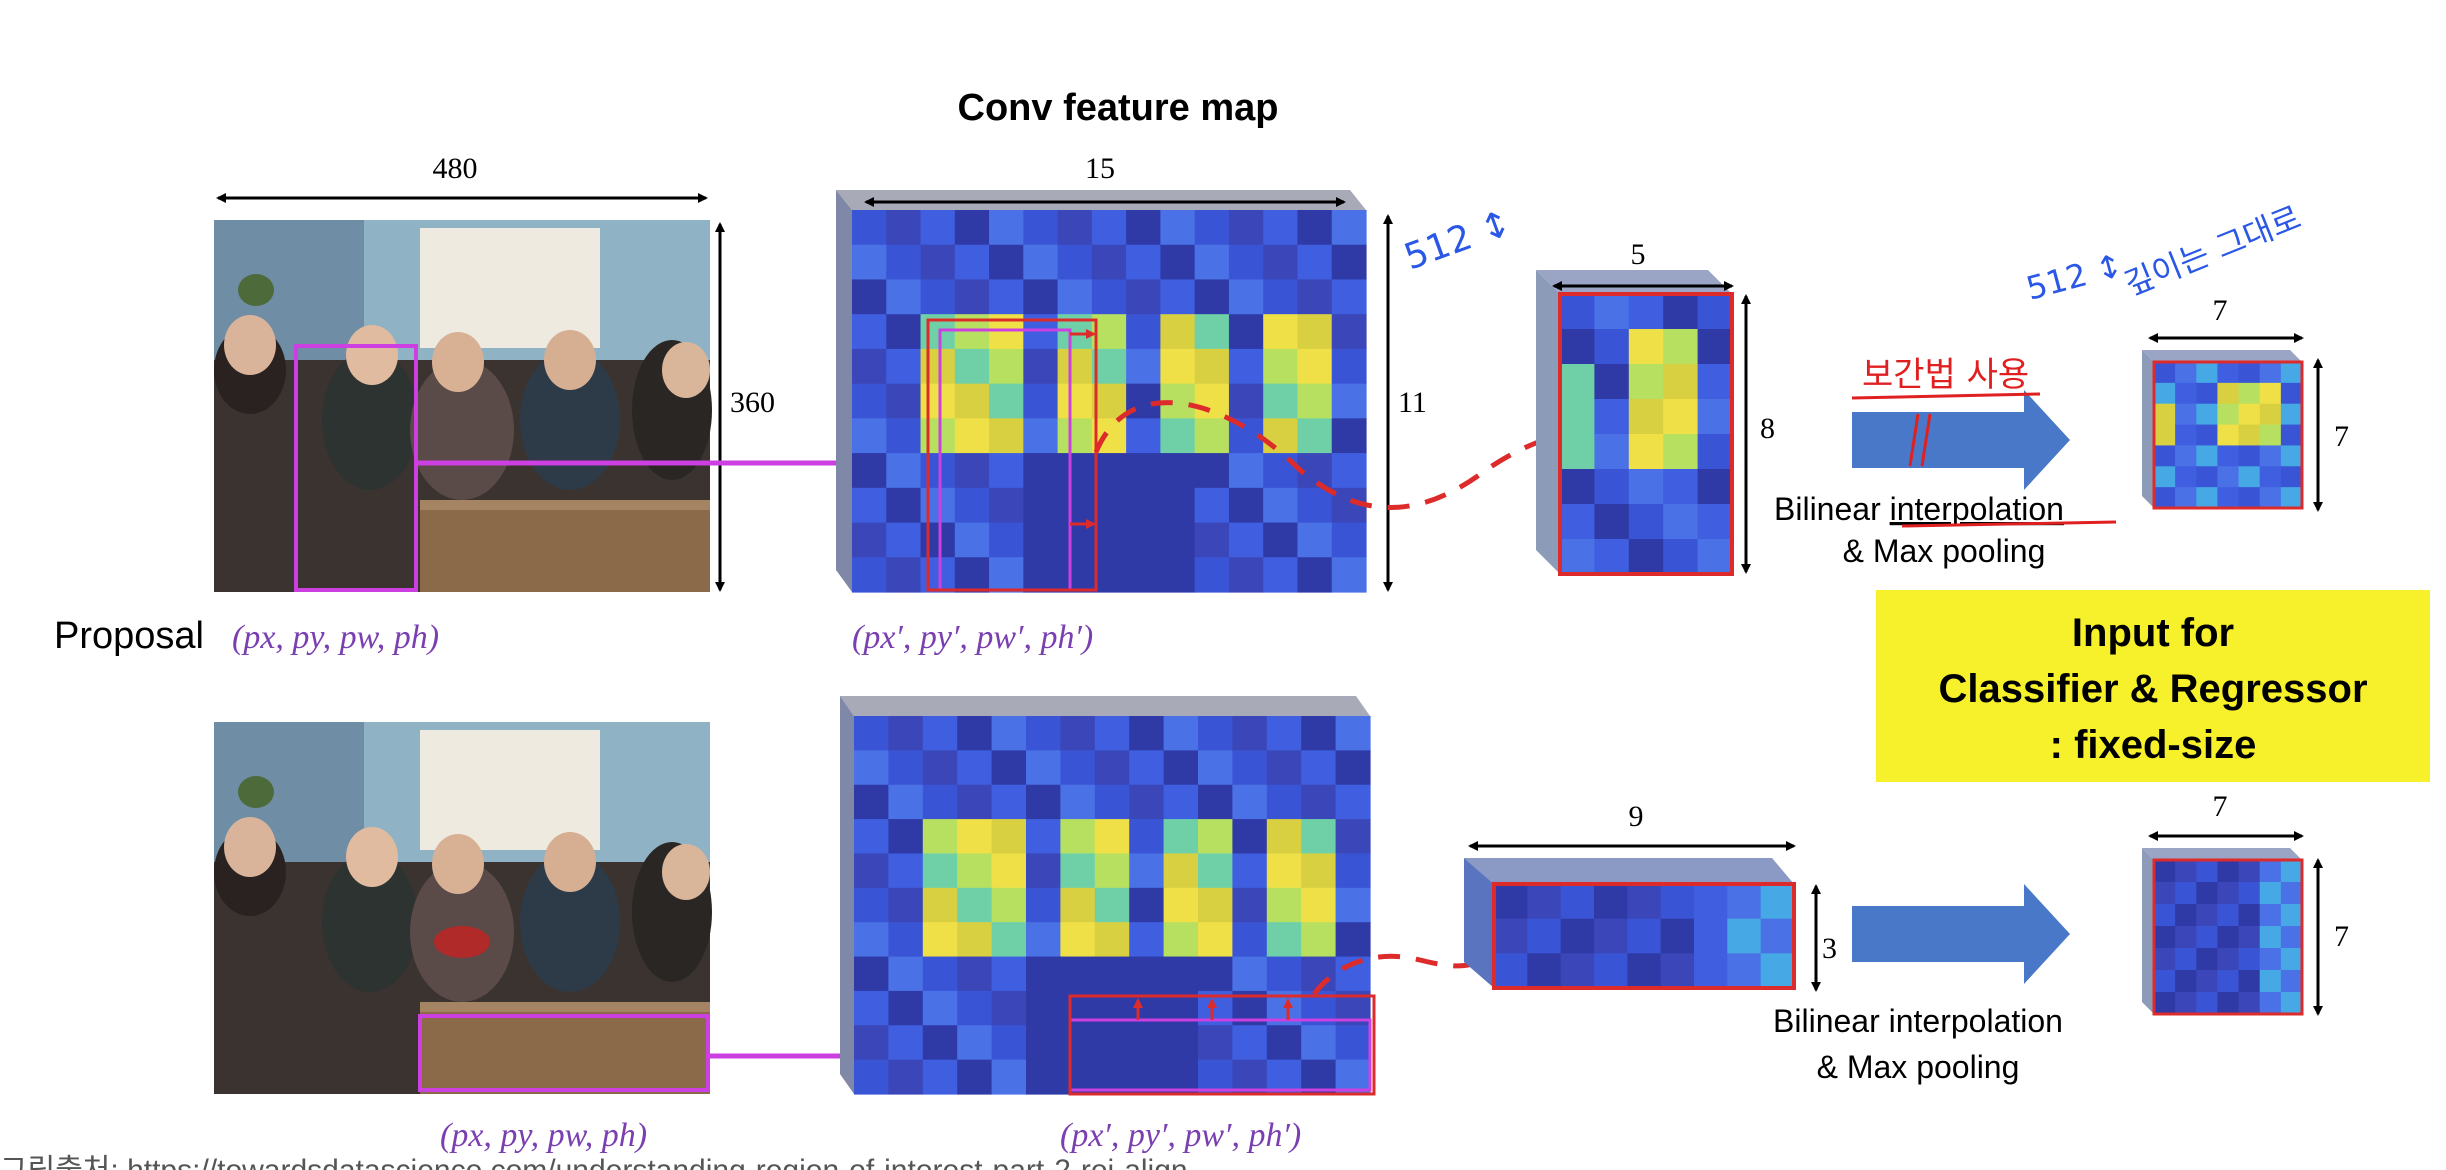 This screenshot has height=1170, width=2446. I want to click on bottom-map-side-face, so click(847, 895).